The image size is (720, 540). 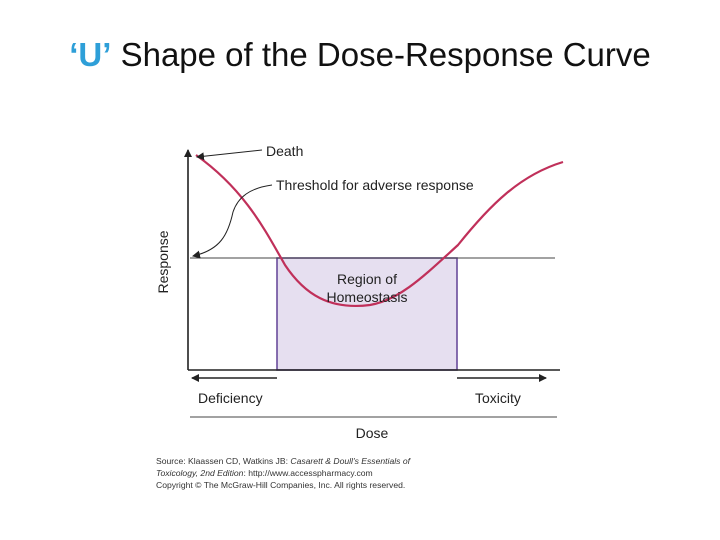 I want to click on credit-book-title: Casarett & Doull's Essentials of, so click(x=350, y=461).